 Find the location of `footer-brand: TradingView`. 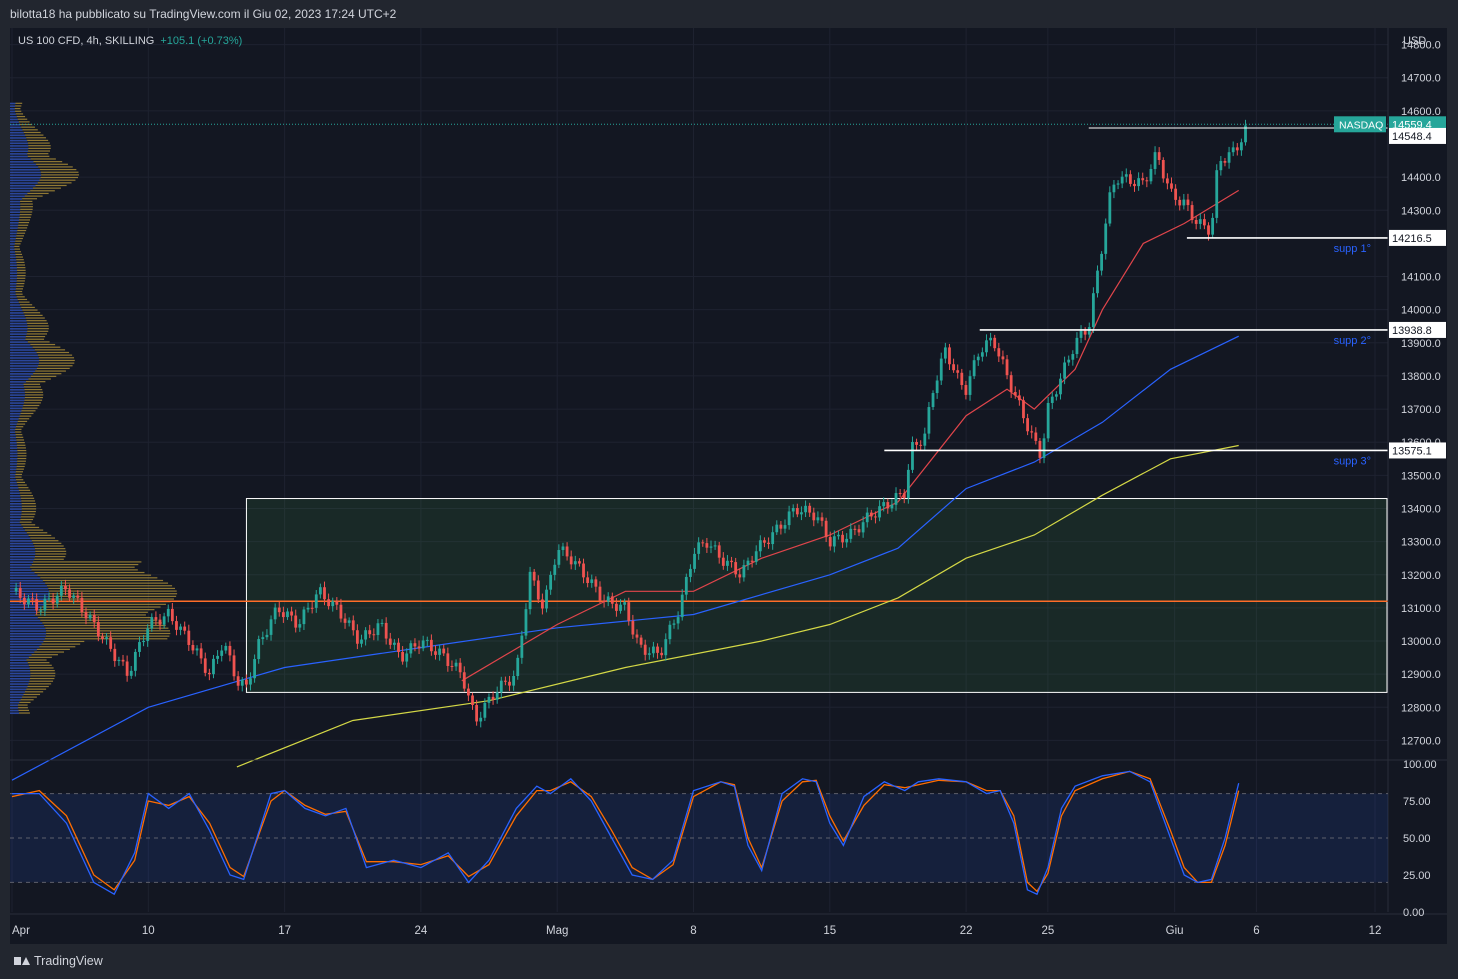

footer-brand: TradingView is located at coordinates (58, 961).